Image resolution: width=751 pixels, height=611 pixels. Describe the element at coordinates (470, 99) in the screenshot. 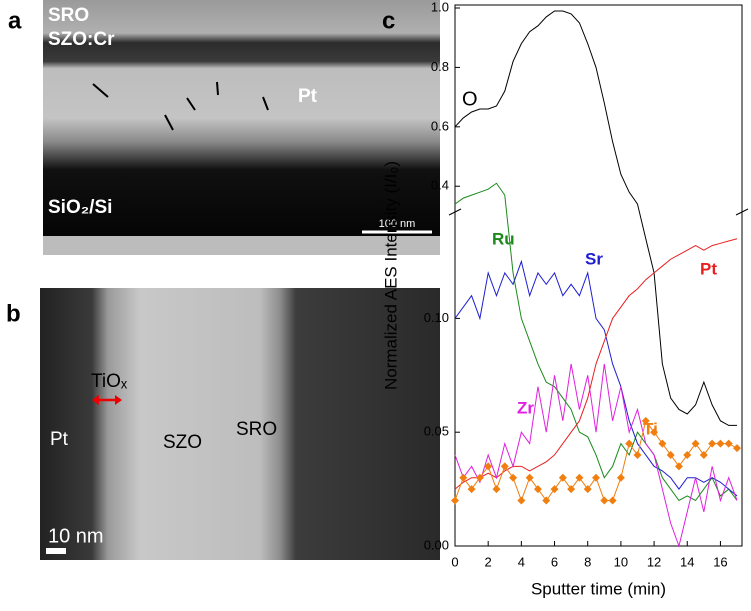

I see `series-label: O` at that location.